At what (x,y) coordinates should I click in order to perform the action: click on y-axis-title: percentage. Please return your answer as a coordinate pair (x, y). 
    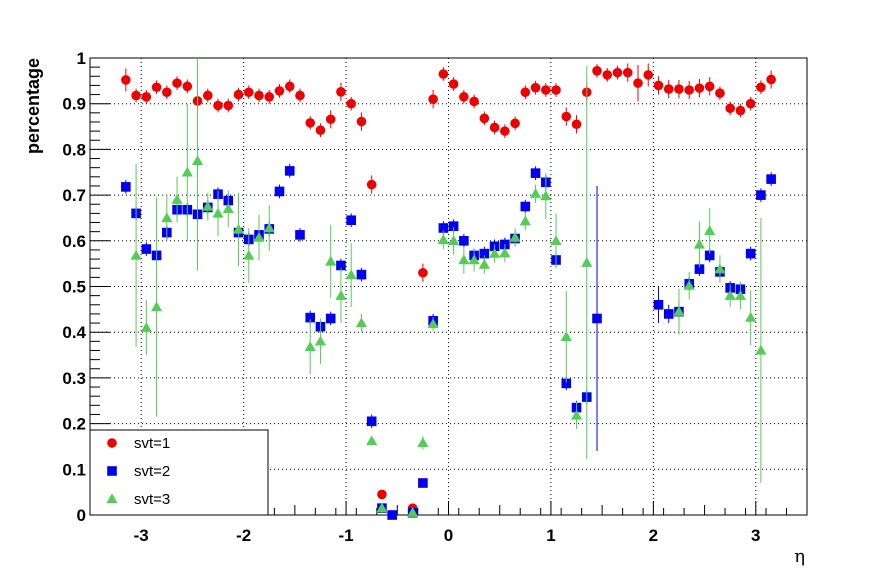
    Looking at the image, I should click on (33, 106).